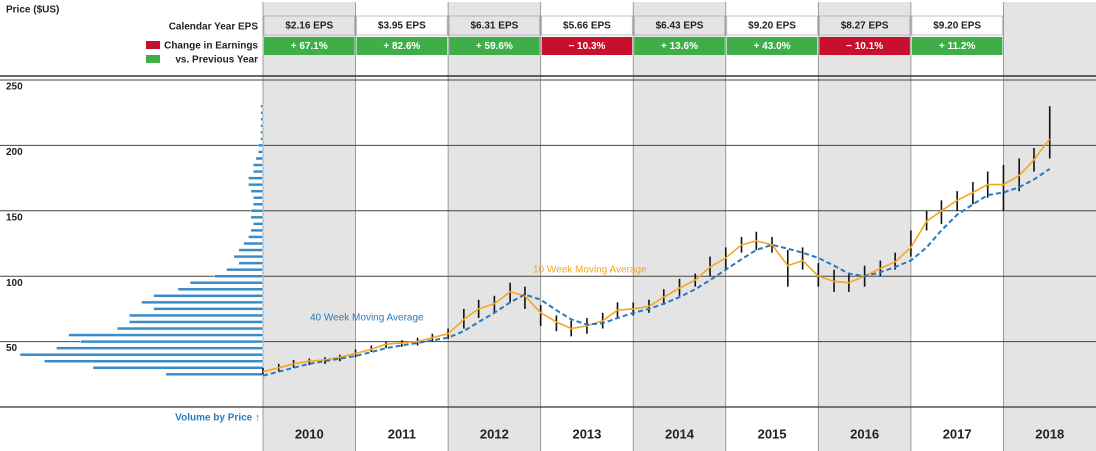  Describe the element at coordinates (216, 60) in the screenshot. I see `legend-up: vs. Previous Year` at that location.